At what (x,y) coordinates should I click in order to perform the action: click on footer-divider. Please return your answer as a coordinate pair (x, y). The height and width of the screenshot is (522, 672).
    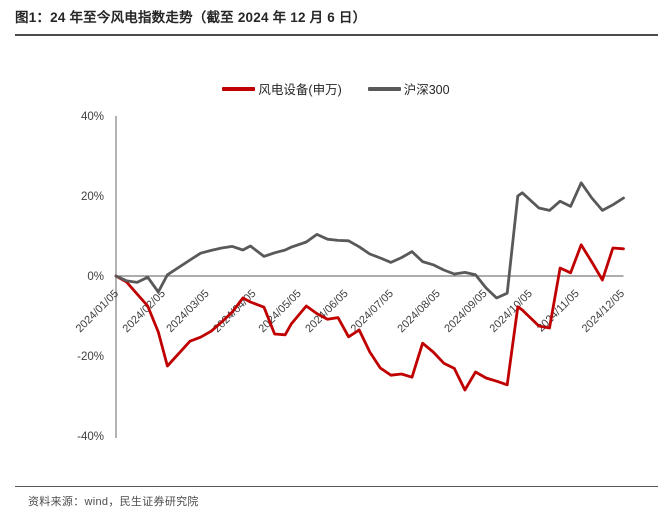
    Looking at the image, I should click on (336, 486).